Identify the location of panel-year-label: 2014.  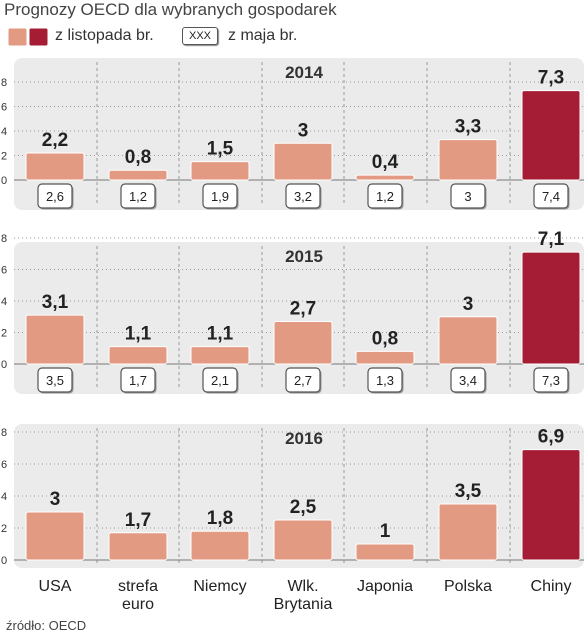
(304, 72).